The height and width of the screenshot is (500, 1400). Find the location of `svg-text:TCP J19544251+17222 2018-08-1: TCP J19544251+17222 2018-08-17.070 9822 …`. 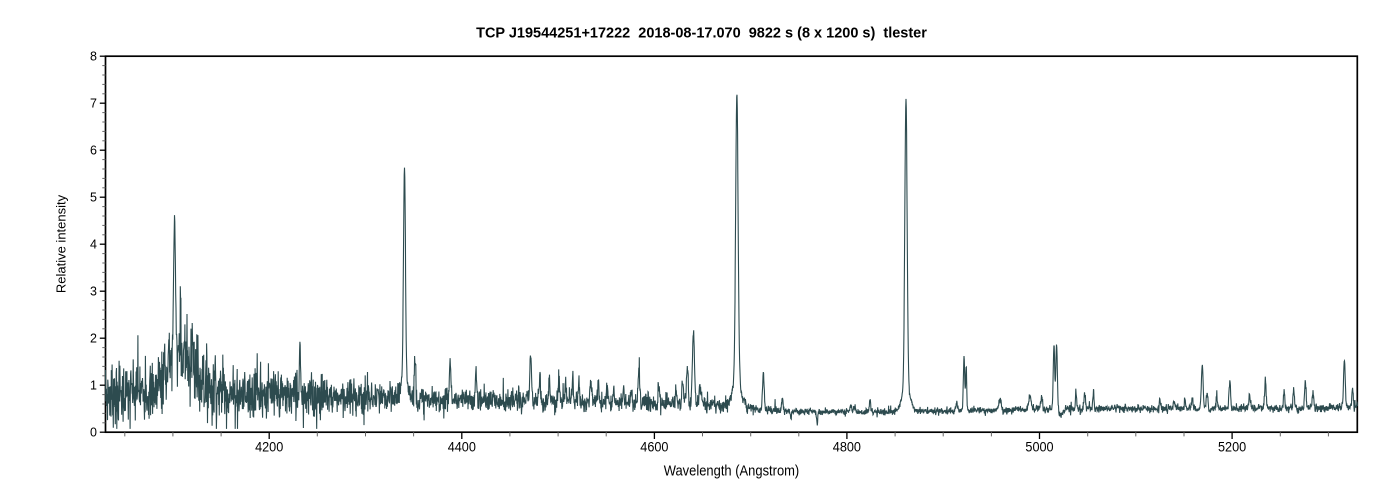

svg-text:TCP J19544251+17222 2018-08-1: TCP J19544251+17222 2018-08-17.070 9822 … is located at coordinates (701, 34).